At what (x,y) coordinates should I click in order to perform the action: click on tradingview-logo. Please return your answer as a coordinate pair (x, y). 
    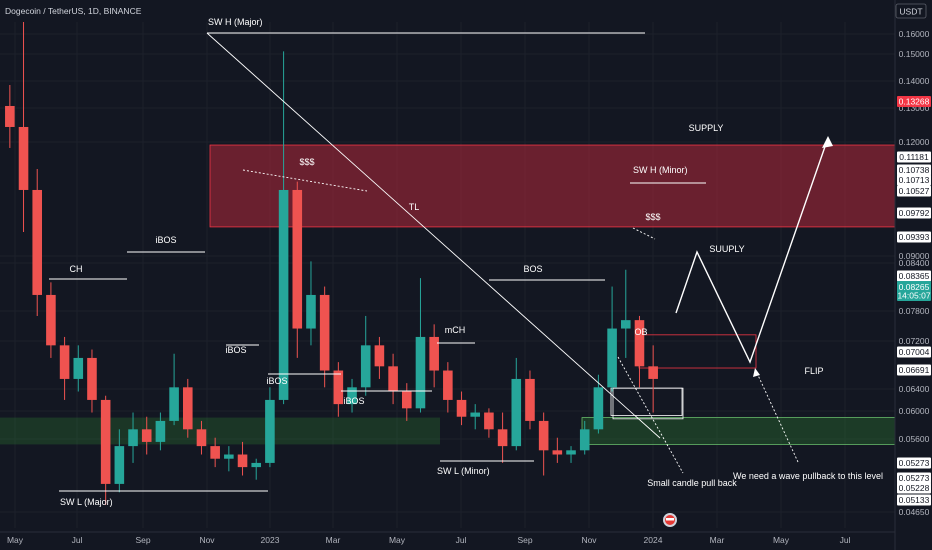
    Looking at the image, I should click on (670, 520).